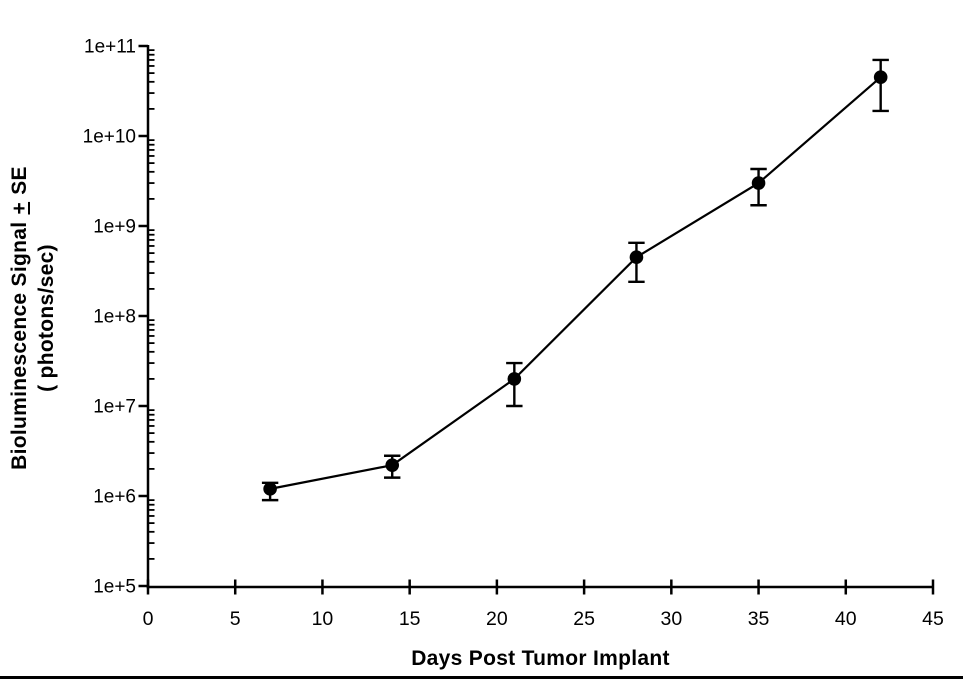 The height and width of the screenshot is (680, 963). Describe the element at coordinates (481, 677) in the screenshot. I see `bottom-border-line` at that location.